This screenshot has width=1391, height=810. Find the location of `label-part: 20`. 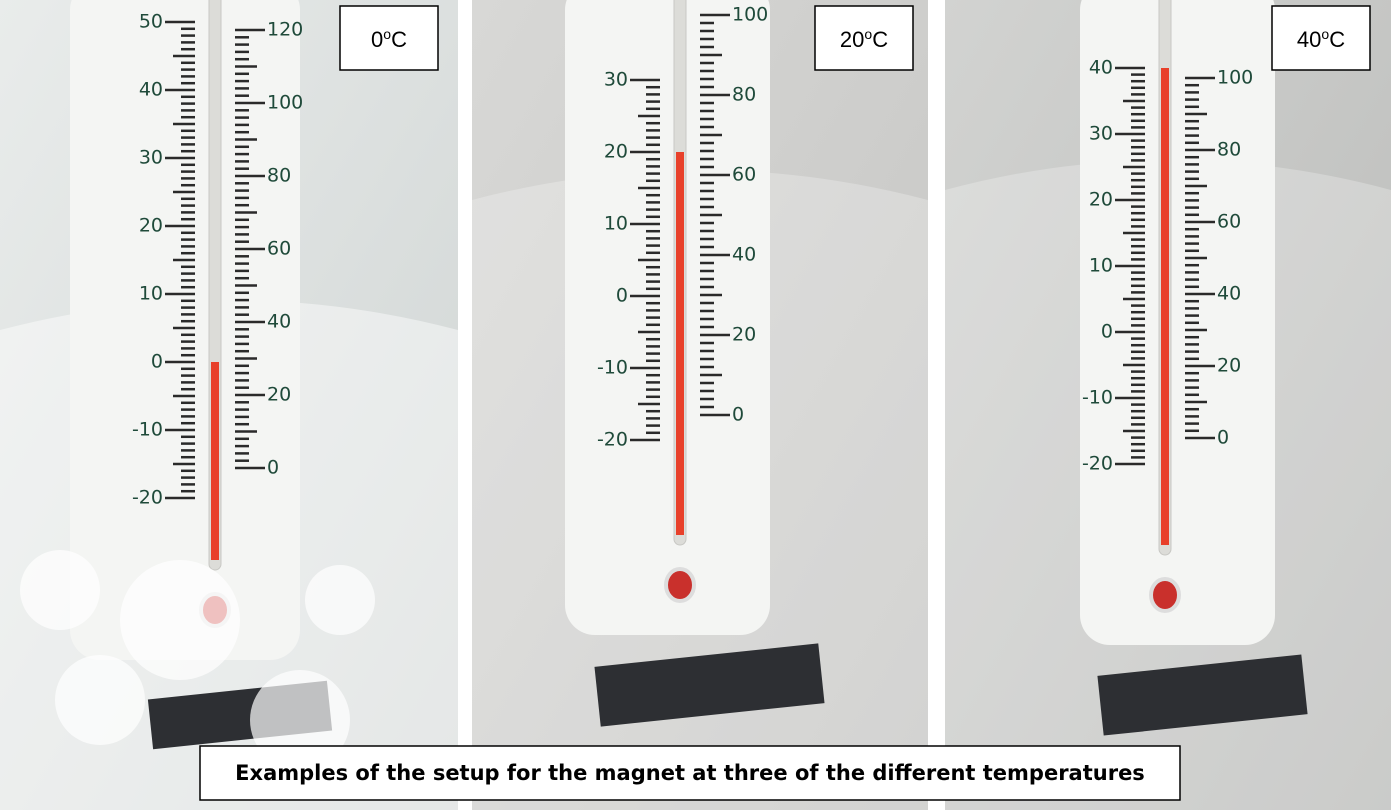

label-part: 20 is located at coordinates (852, 39).